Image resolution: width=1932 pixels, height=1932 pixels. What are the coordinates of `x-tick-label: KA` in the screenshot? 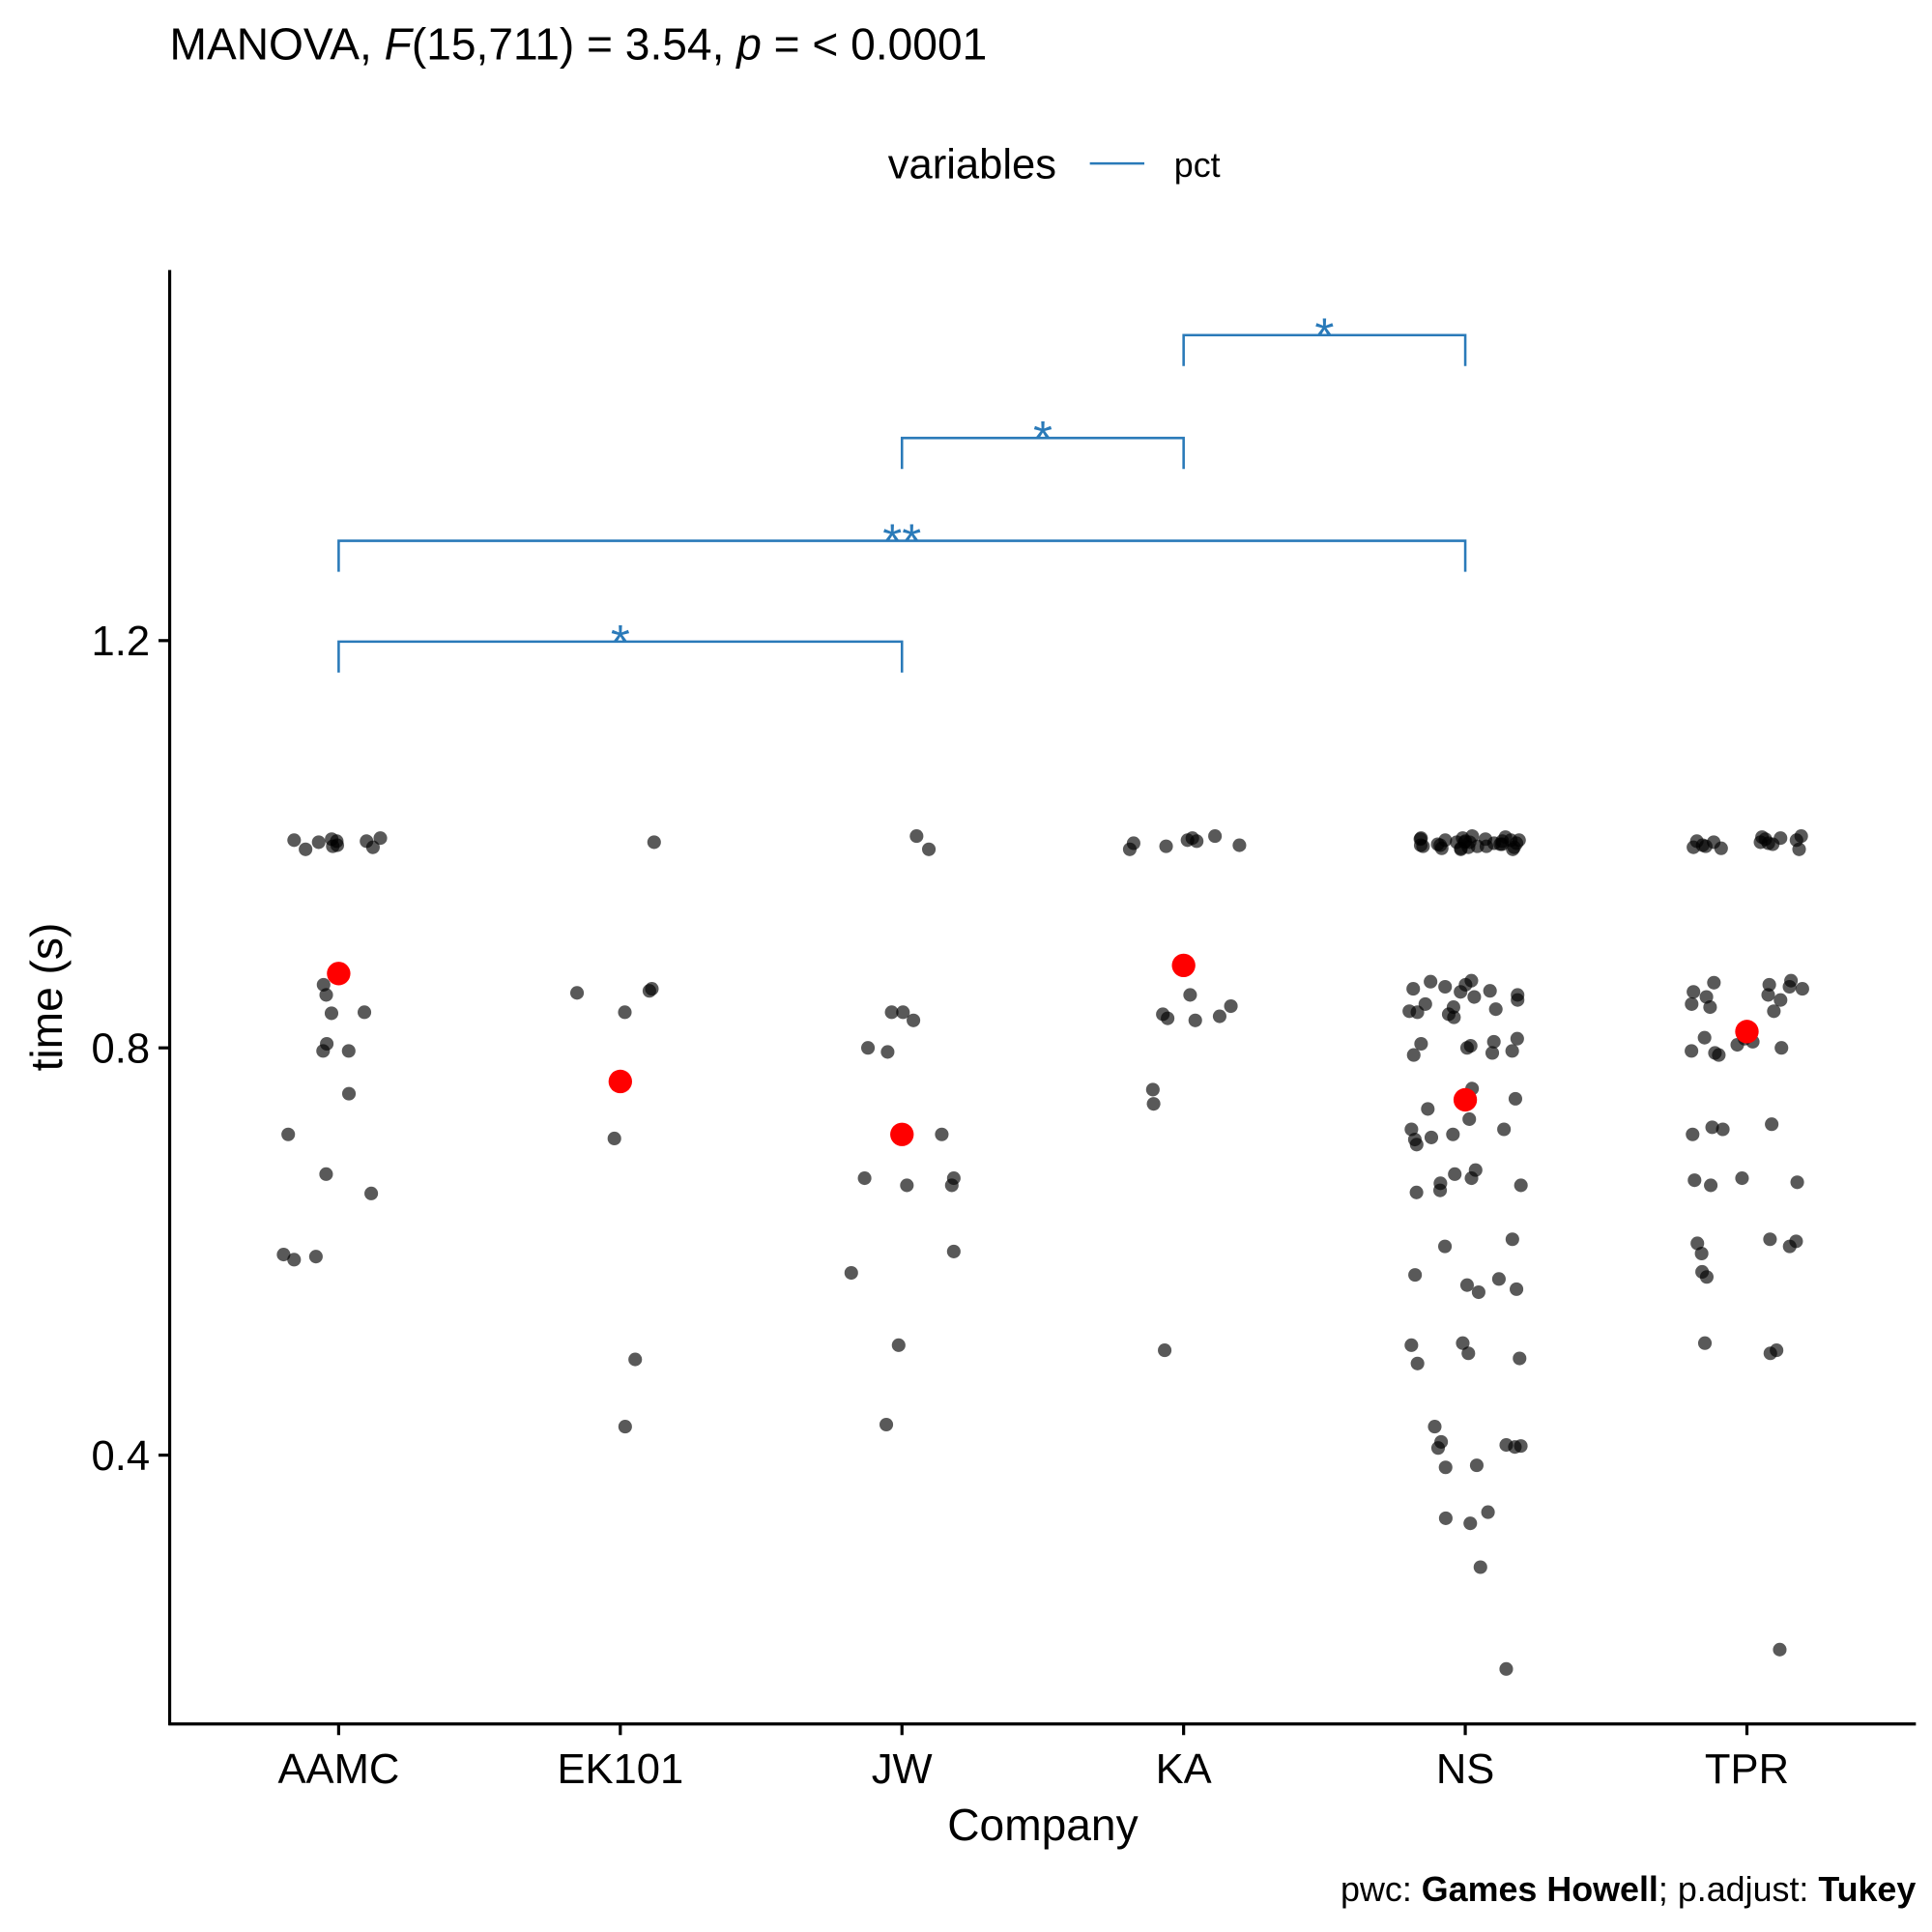 It's located at (1184, 1769).